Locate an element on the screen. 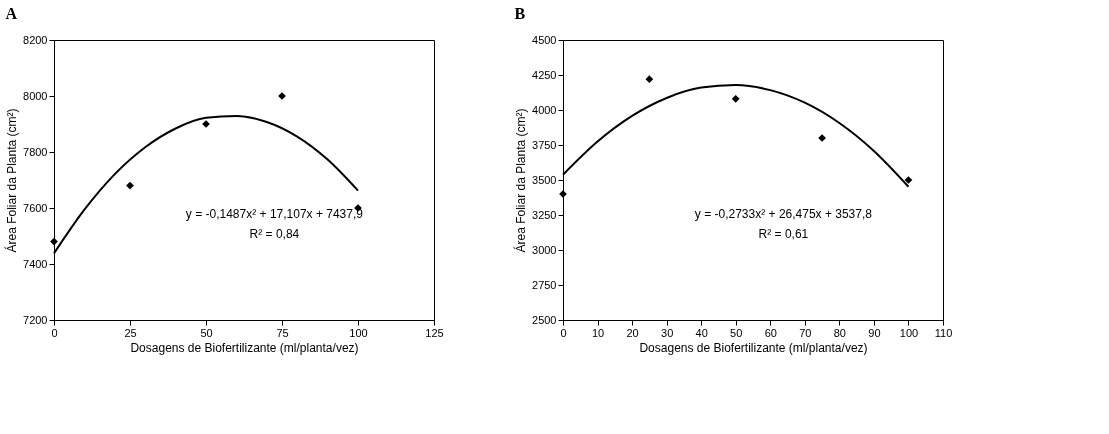 This screenshot has width=1109, height=434. y-tick-label: 7200 is located at coordinates (35, 319).